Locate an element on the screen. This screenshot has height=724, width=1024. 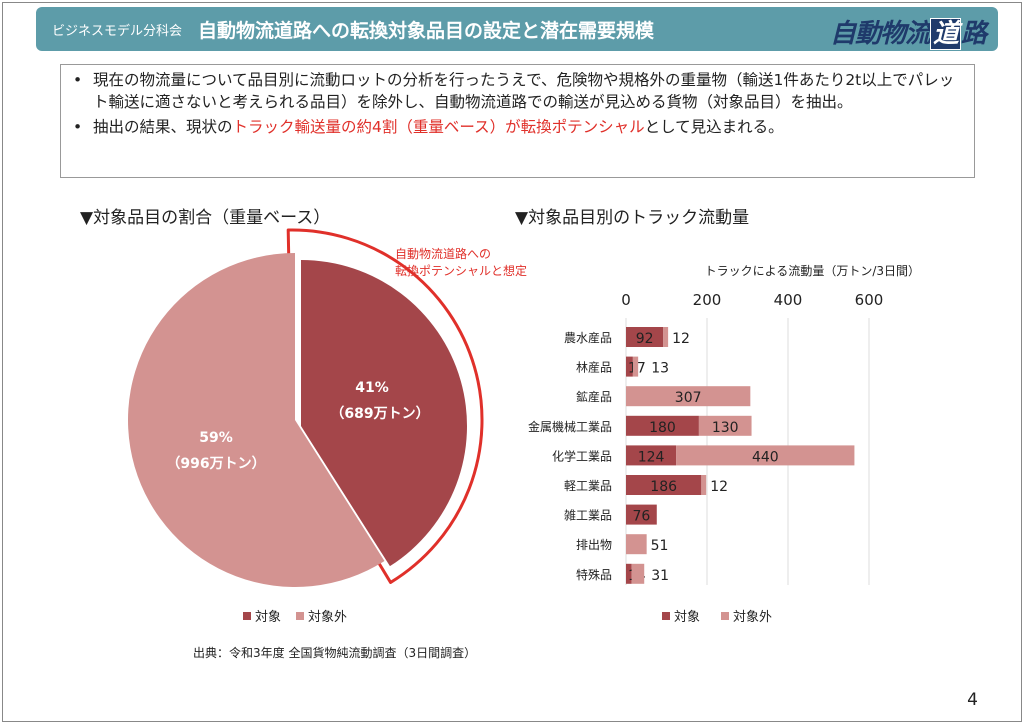
source-note: 出典：令和3年度 全国貨物純流動調査（3日間調査） is located at coordinates (334, 652).